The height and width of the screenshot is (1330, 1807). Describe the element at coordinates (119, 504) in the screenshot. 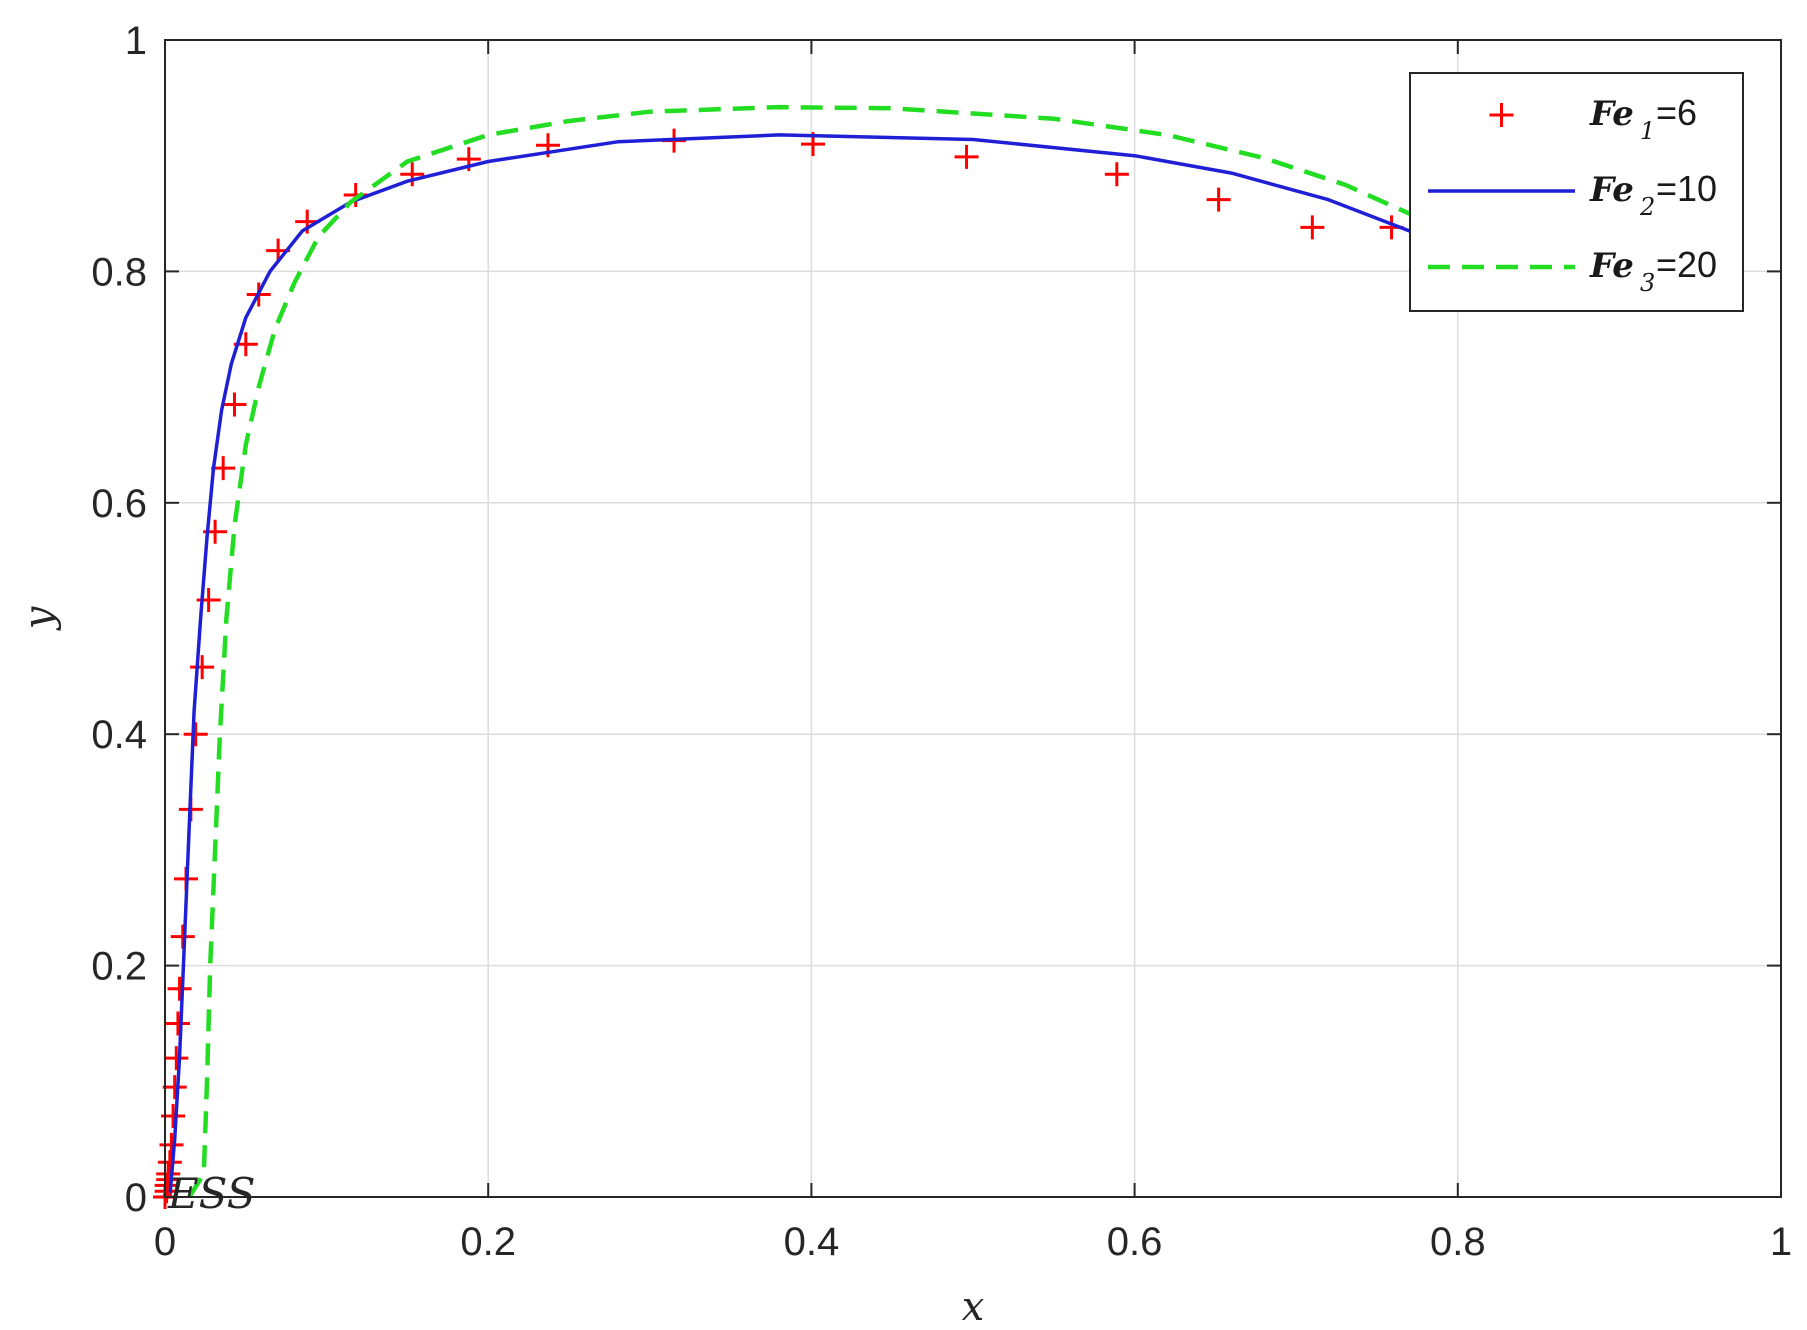

I see `y-tick-label: 0.6` at that location.